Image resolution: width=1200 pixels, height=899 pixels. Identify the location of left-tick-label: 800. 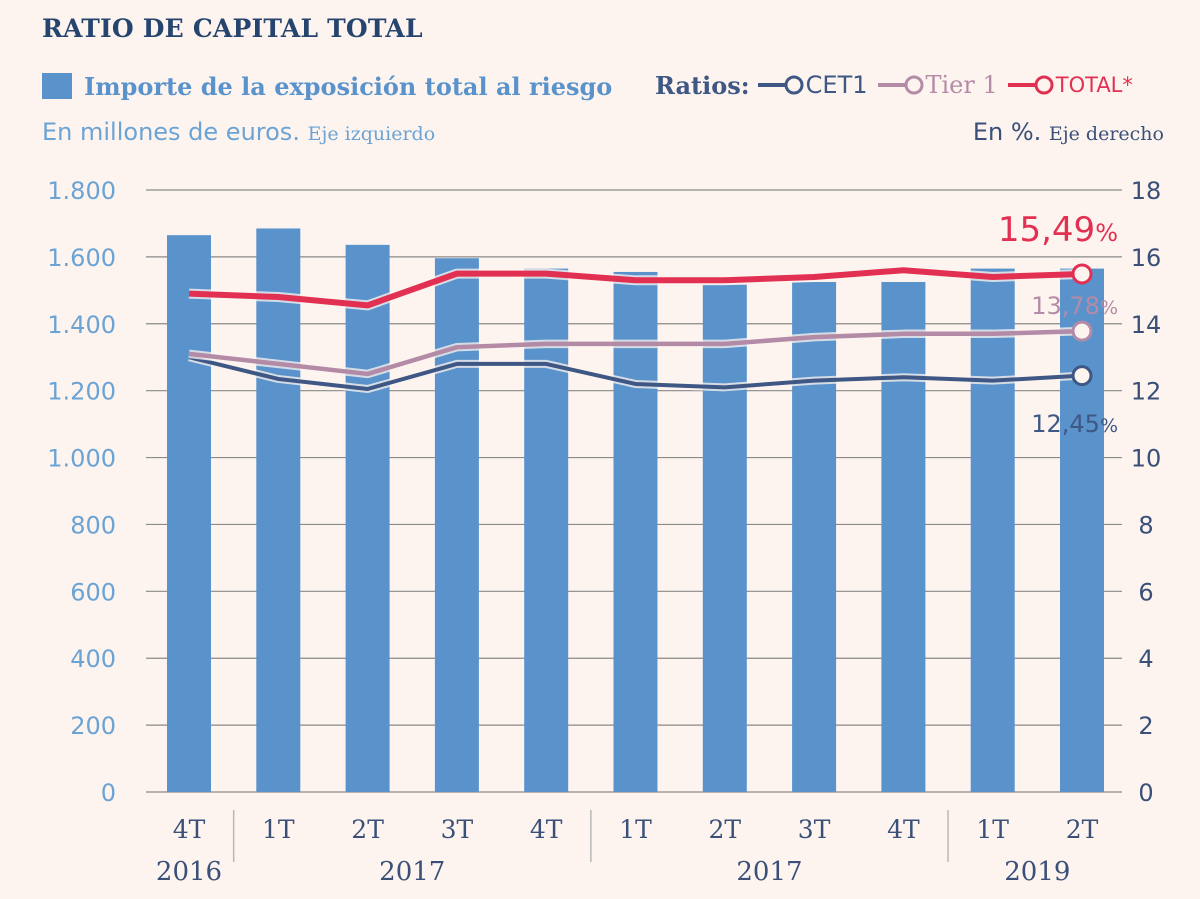
(93, 525).